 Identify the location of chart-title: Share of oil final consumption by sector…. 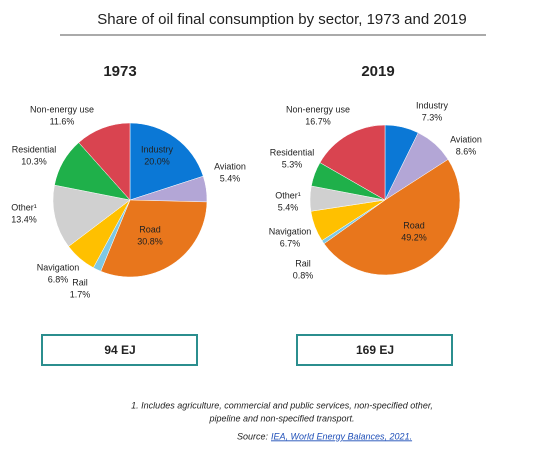
(281, 19).